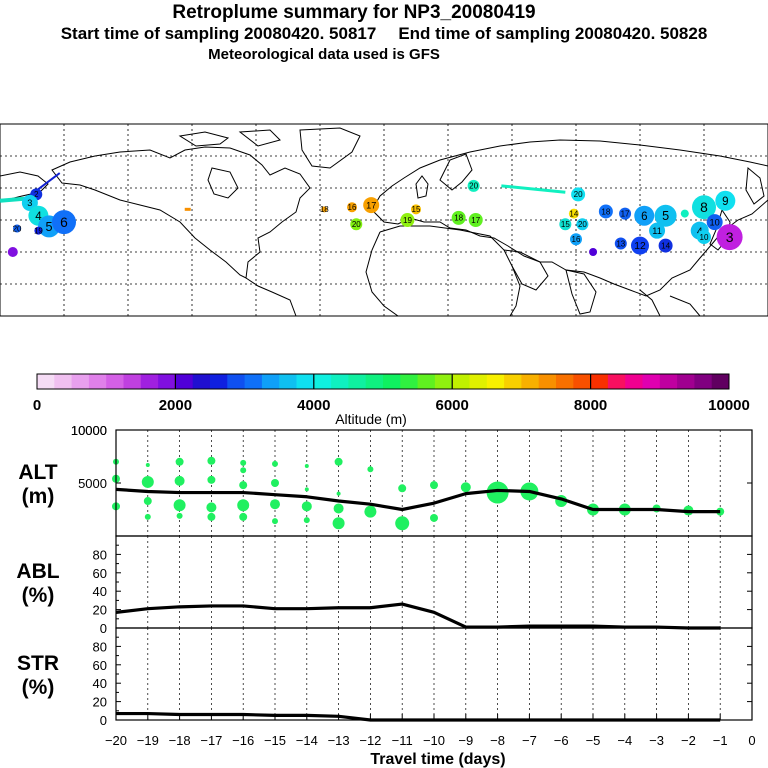 The width and height of the screenshot is (768, 768). What do you see at coordinates (605, 211) in the screenshot?
I see `plume-day-label: 18` at bounding box center [605, 211].